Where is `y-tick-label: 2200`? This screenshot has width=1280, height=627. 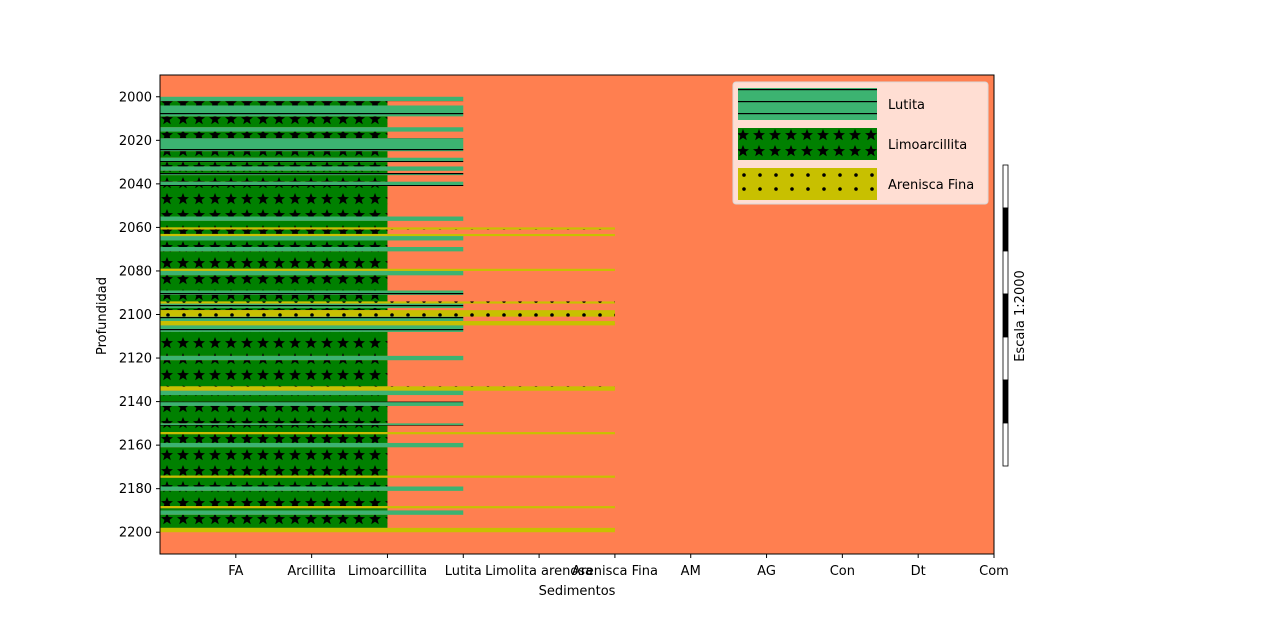
y-tick-label: 2200 is located at coordinates (135, 533).